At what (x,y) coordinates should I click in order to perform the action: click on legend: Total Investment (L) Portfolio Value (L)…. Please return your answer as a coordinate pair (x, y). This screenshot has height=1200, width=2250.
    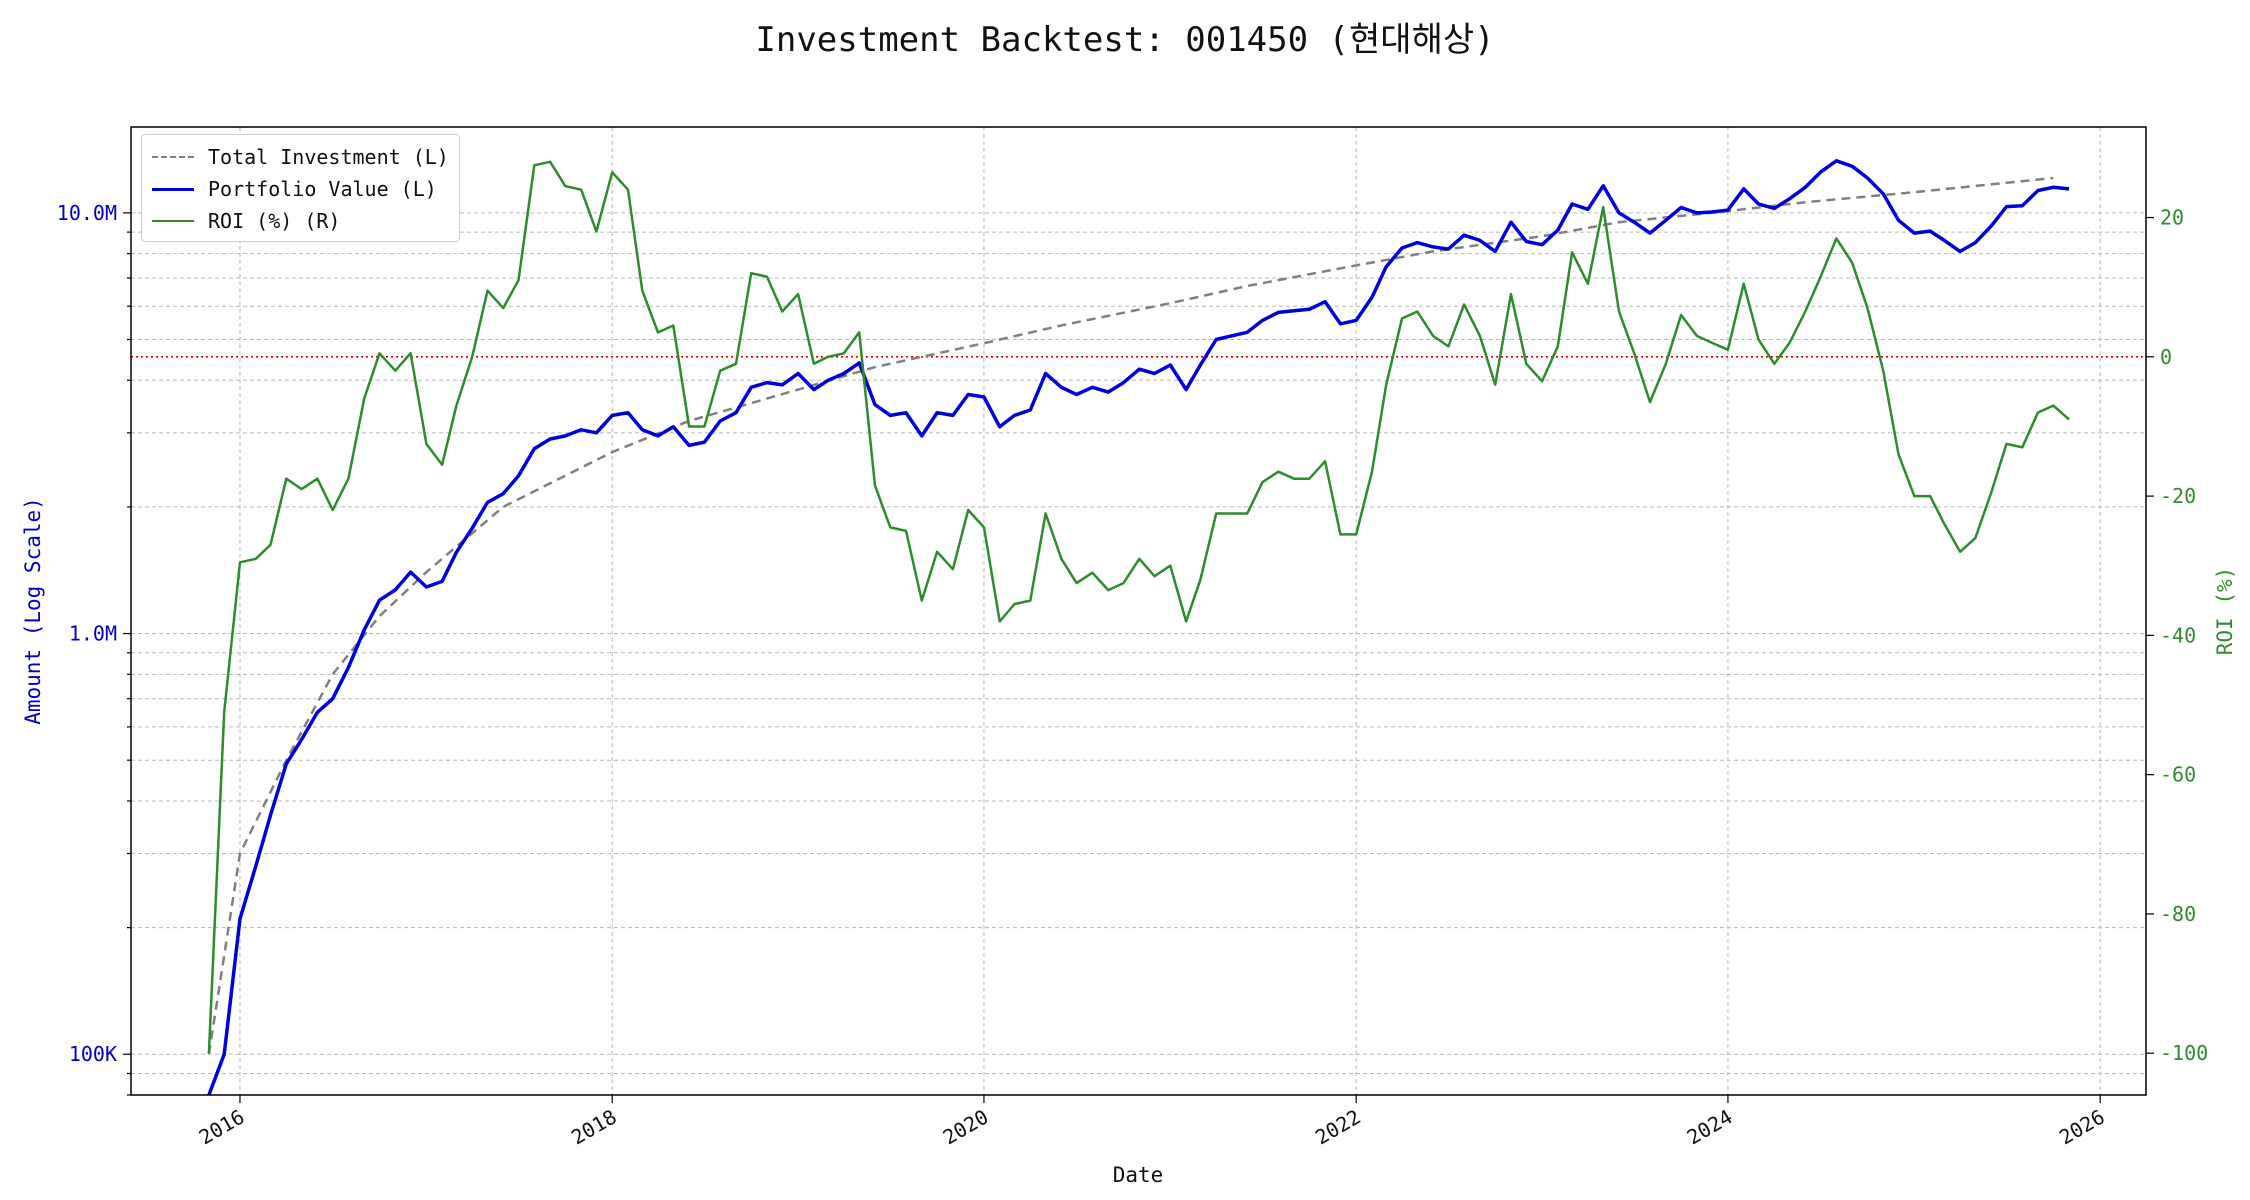
    Looking at the image, I should click on (300, 188).